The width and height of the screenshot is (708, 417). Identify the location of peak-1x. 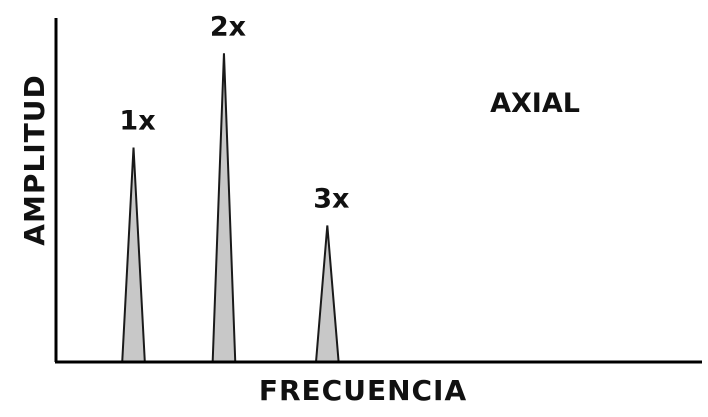
(133, 255).